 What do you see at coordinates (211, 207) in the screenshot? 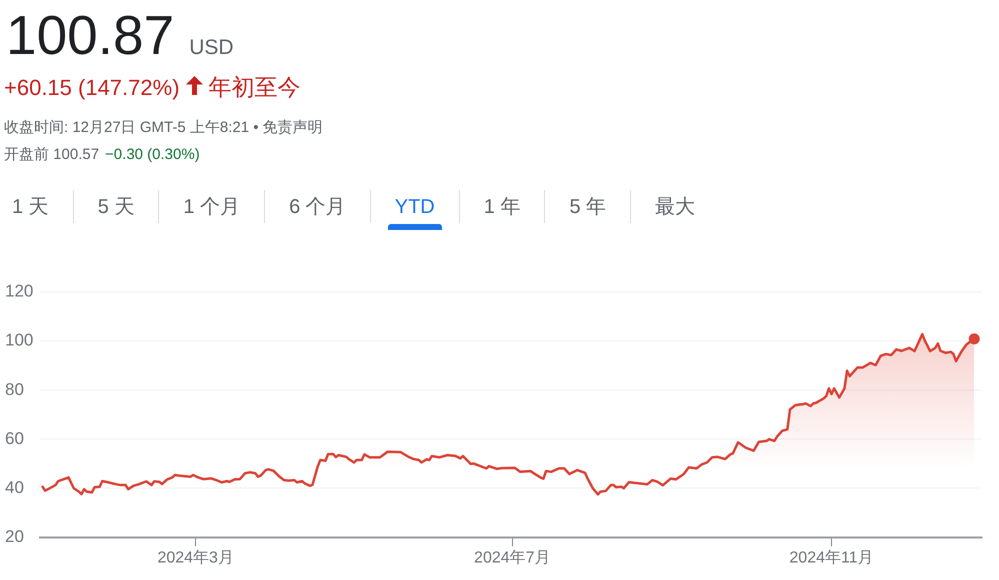
I see `text: 1 个月` at bounding box center [211, 207].